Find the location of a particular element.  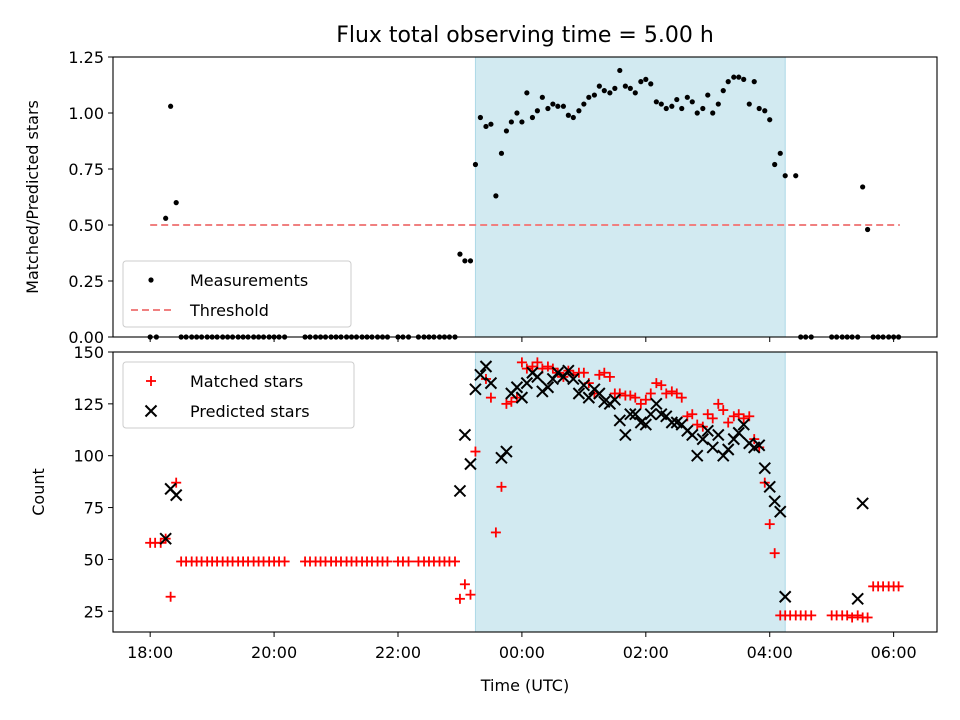

x-tick-label: 06:00 is located at coordinates (894, 652).